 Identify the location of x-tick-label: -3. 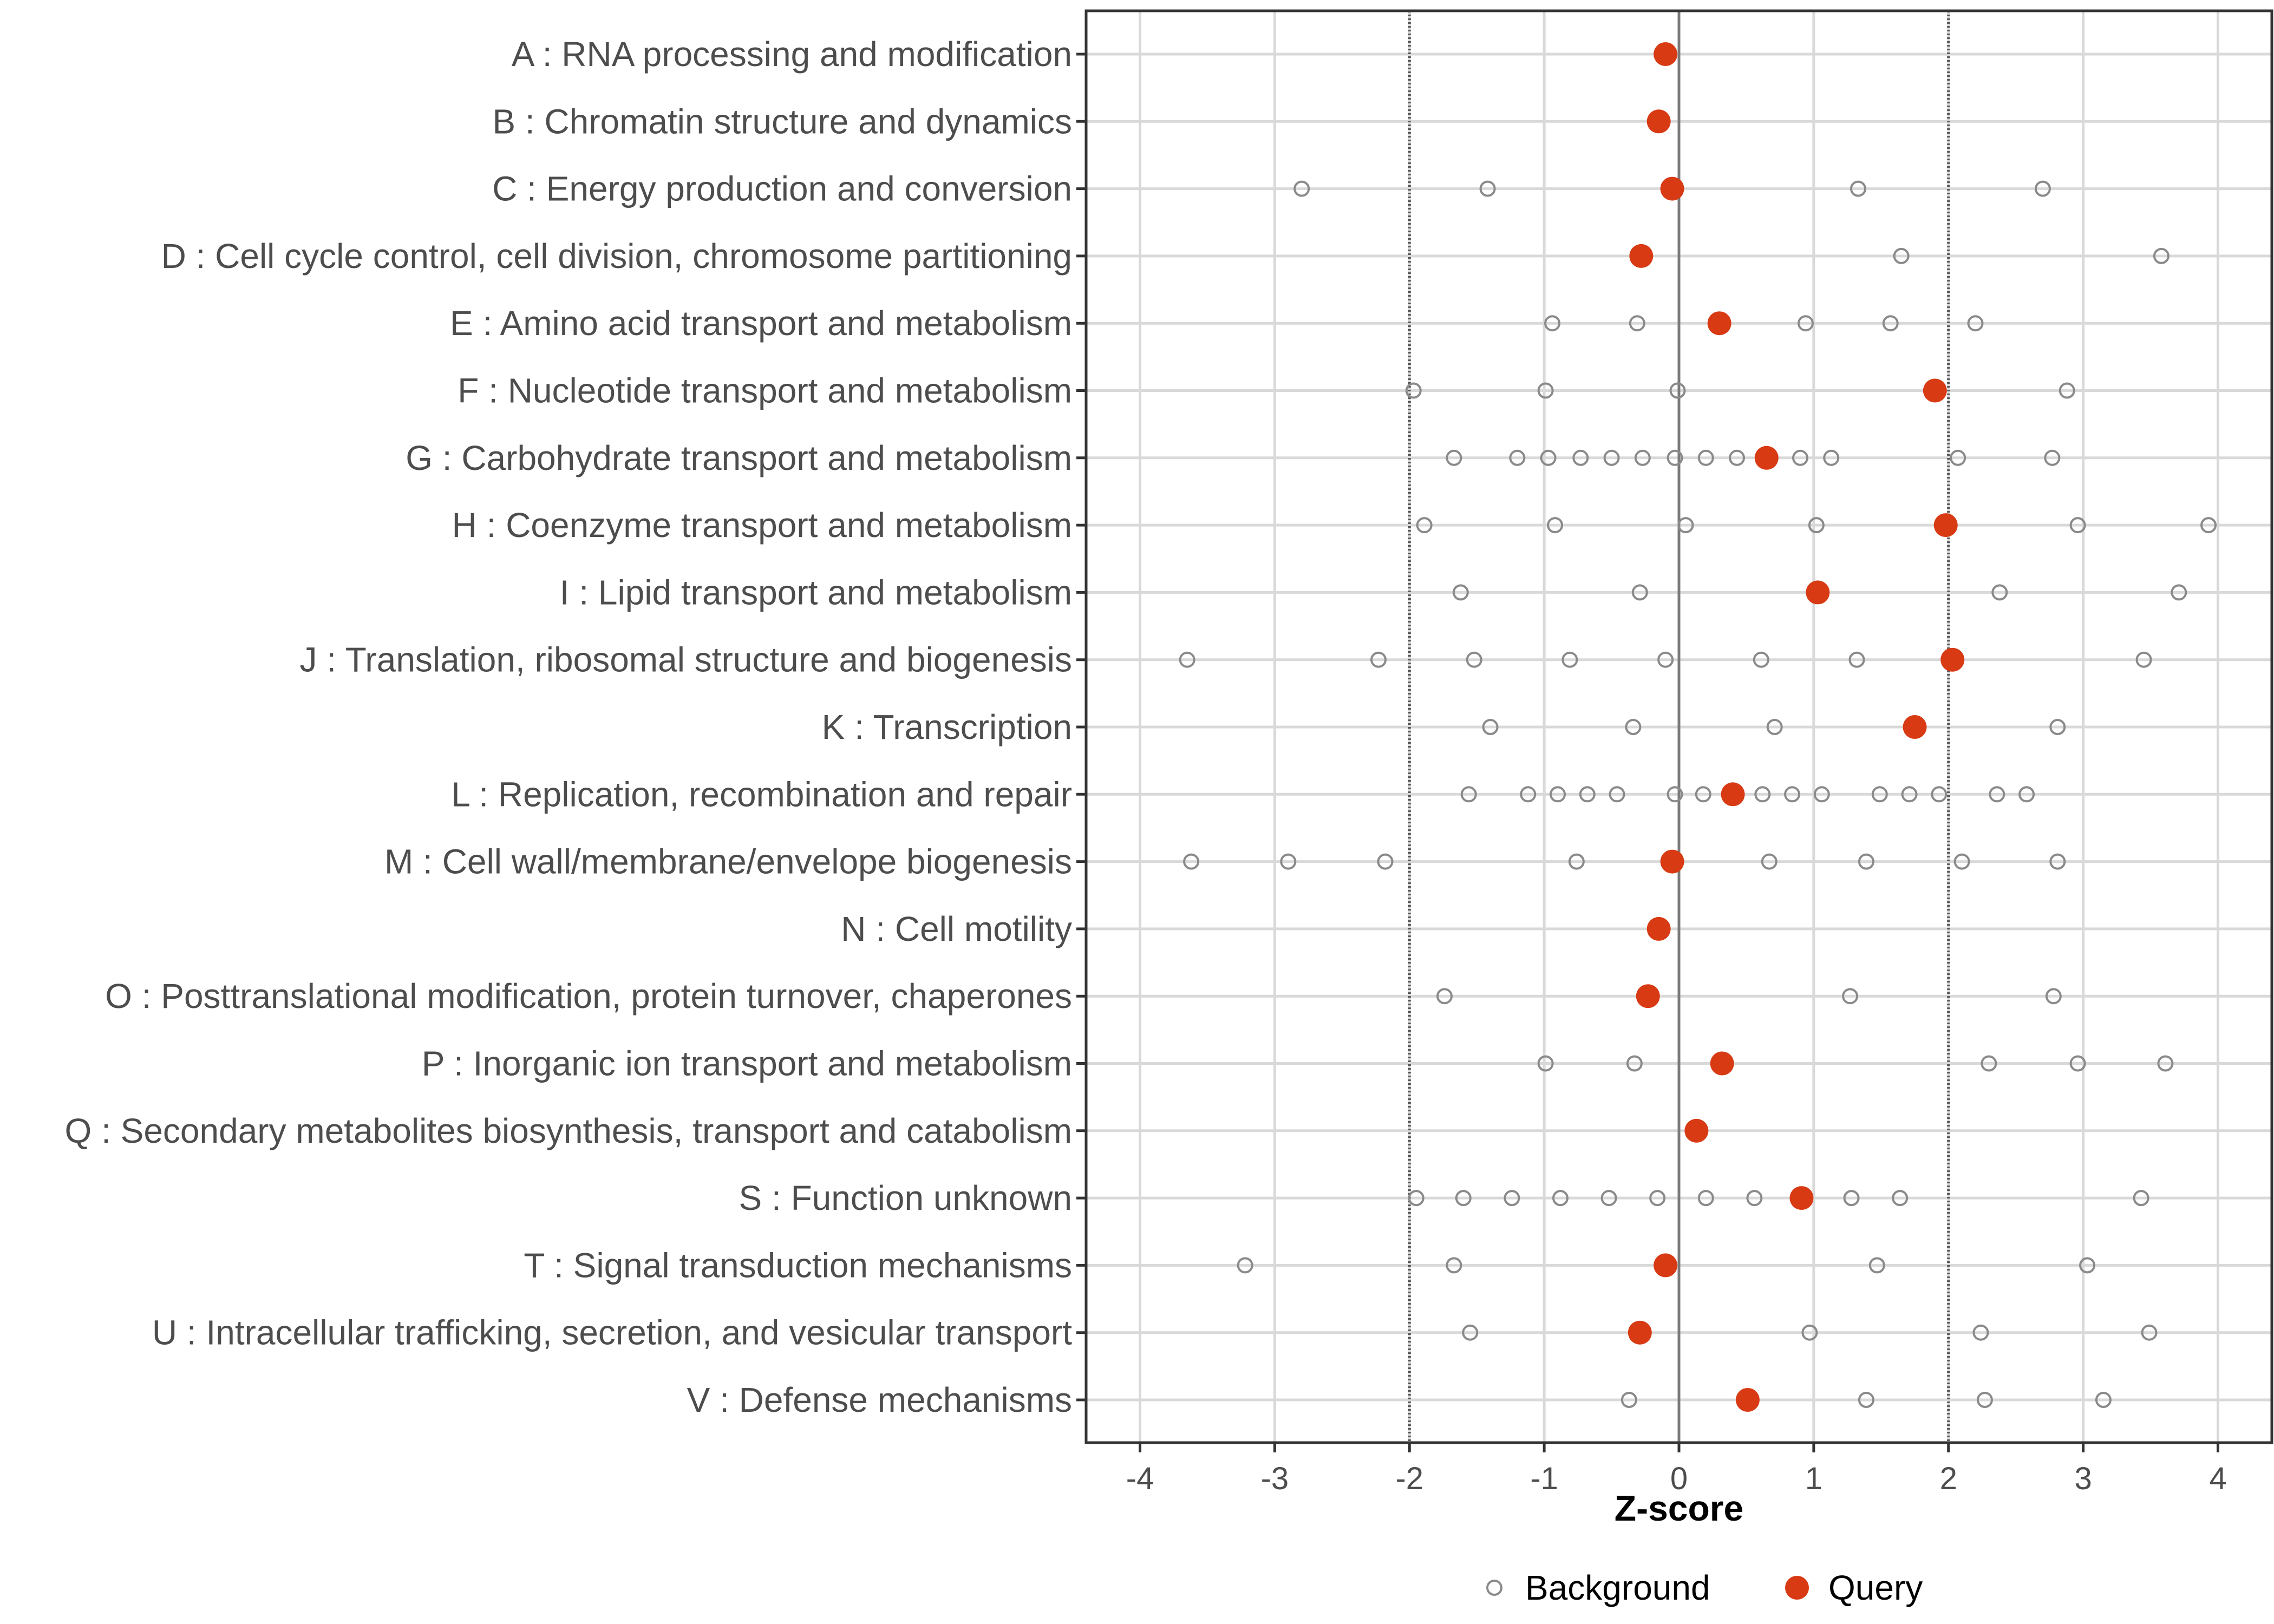
(1275, 1479).